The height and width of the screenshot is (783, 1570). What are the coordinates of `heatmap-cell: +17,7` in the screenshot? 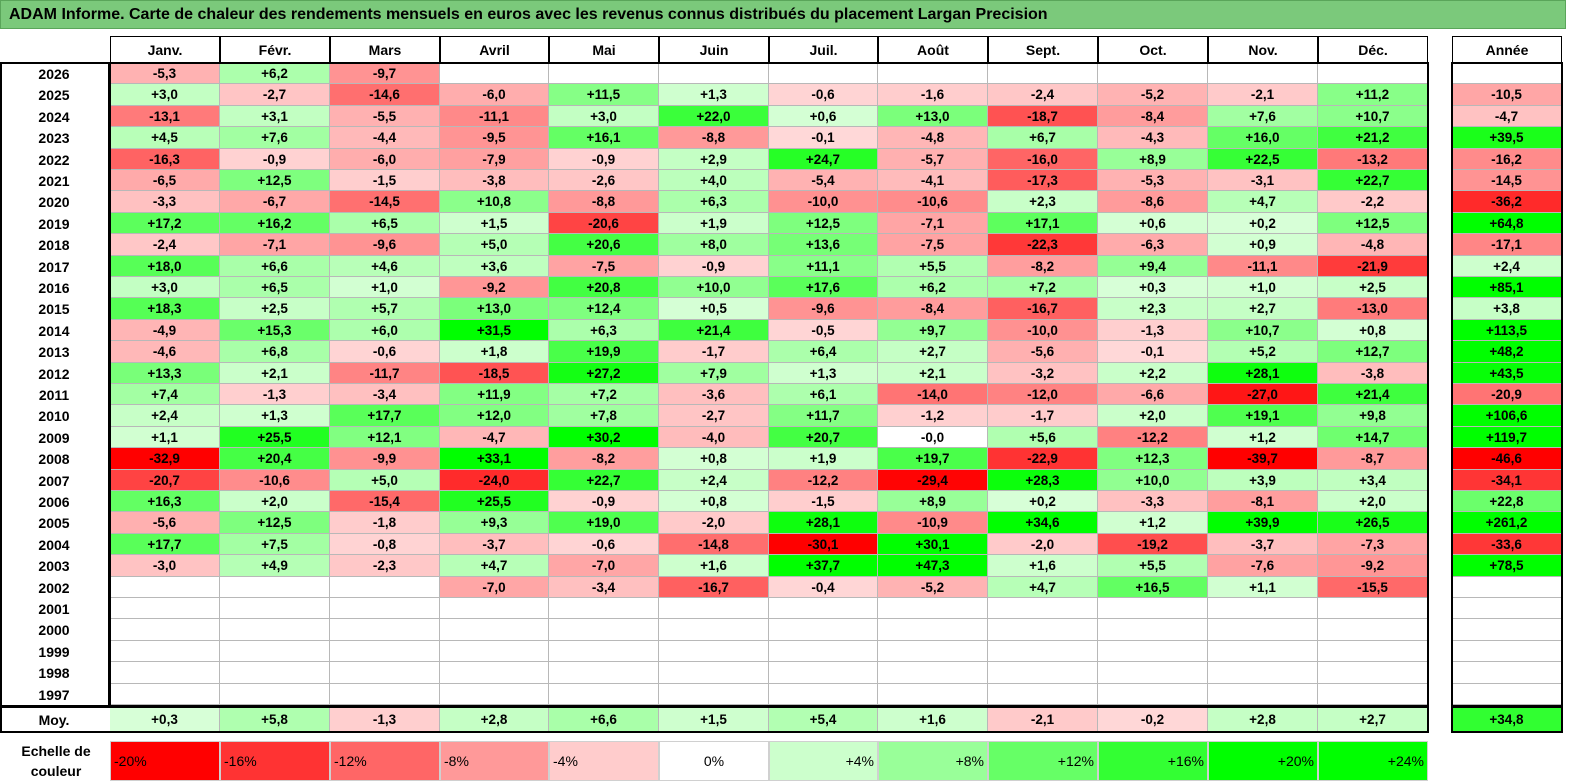 It's located at (385, 416).